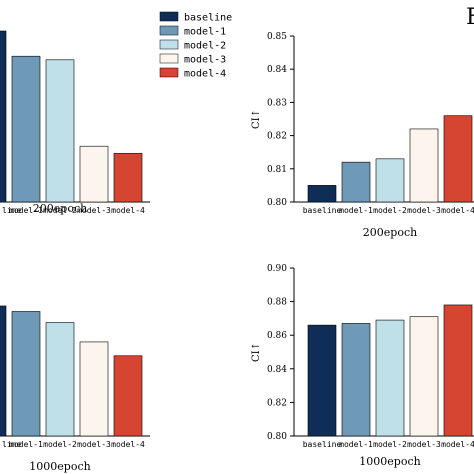  What do you see at coordinates (205, 46) in the screenshot?
I see `legend-label-model-2: model-2` at bounding box center [205, 46].